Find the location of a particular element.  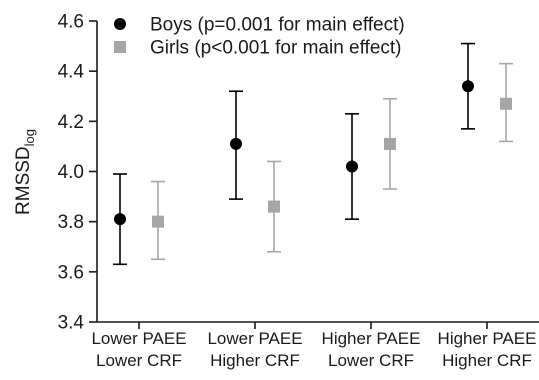

y-tick-label: 4.0 is located at coordinates (71, 172).